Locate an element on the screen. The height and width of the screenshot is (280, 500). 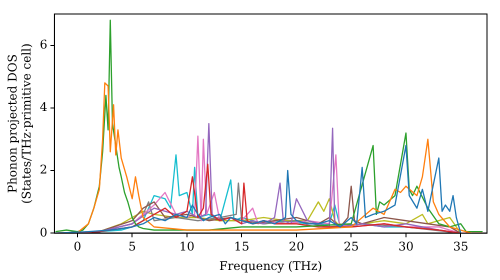
x-tick-label: 35 is located at coordinates (460, 247).